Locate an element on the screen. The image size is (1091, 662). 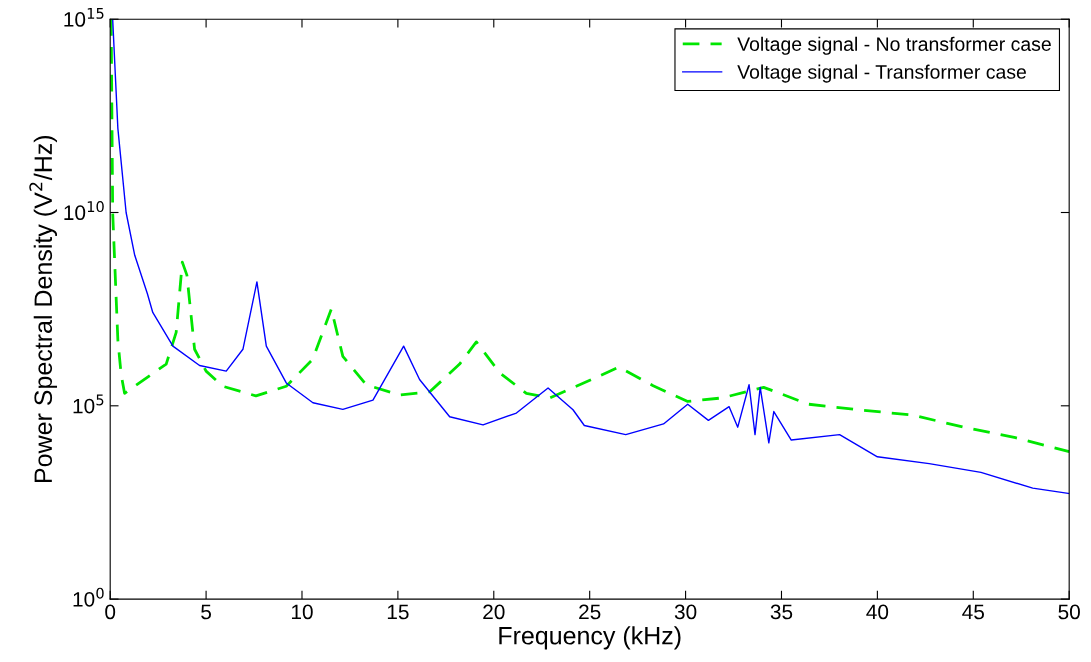
y-axis-title: Power Spectral Density (V$^{2}$/Hz) is located at coordinates (43, 308).